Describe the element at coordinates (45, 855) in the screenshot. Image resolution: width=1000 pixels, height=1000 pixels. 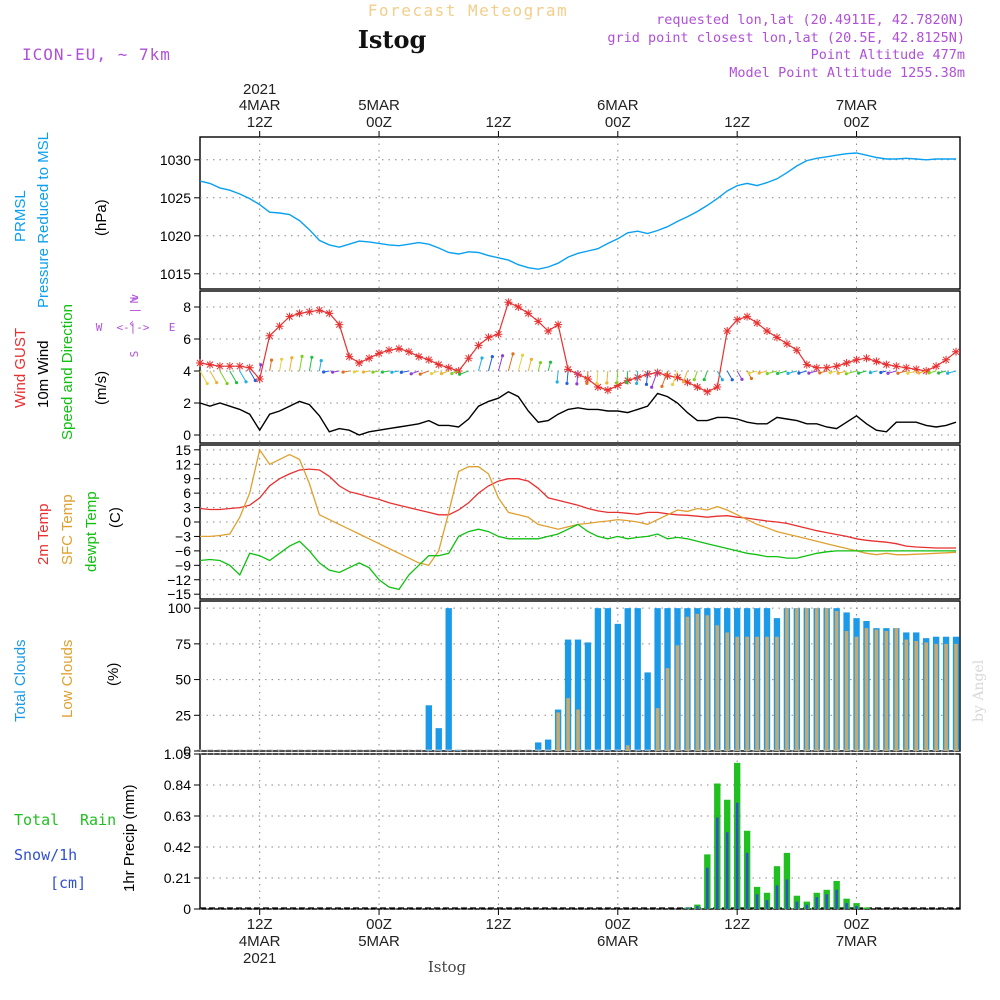
I see `precip-snow-label: Snow/1h` at that location.